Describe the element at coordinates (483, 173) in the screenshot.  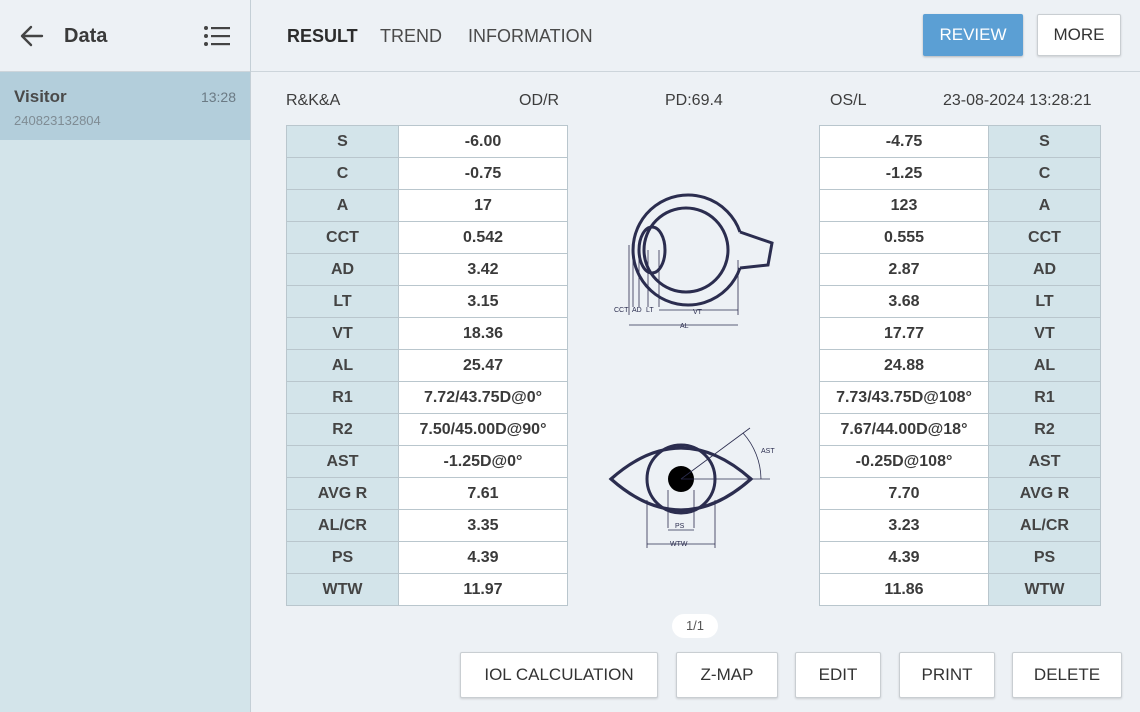
I see `od-value: -0.75` at that location.